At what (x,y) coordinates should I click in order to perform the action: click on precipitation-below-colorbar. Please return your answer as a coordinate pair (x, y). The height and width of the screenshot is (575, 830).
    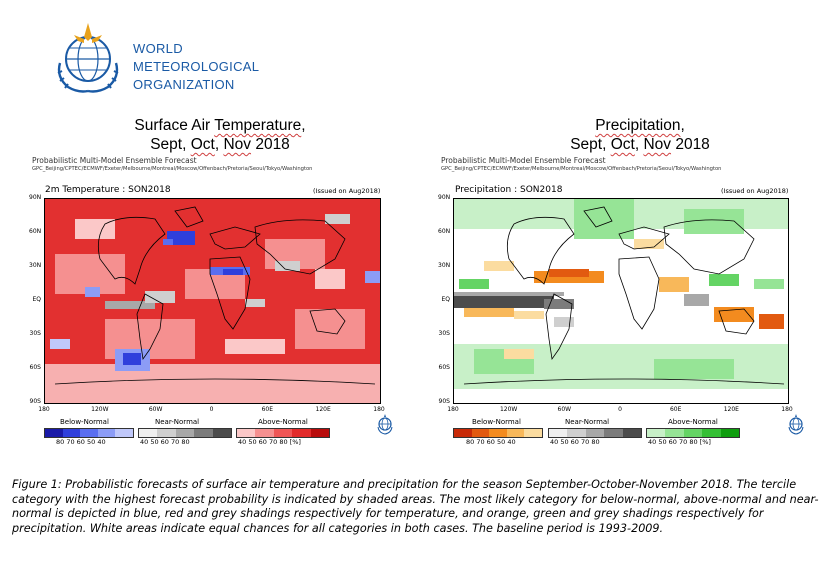
    Looking at the image, I should click on (498, 433).